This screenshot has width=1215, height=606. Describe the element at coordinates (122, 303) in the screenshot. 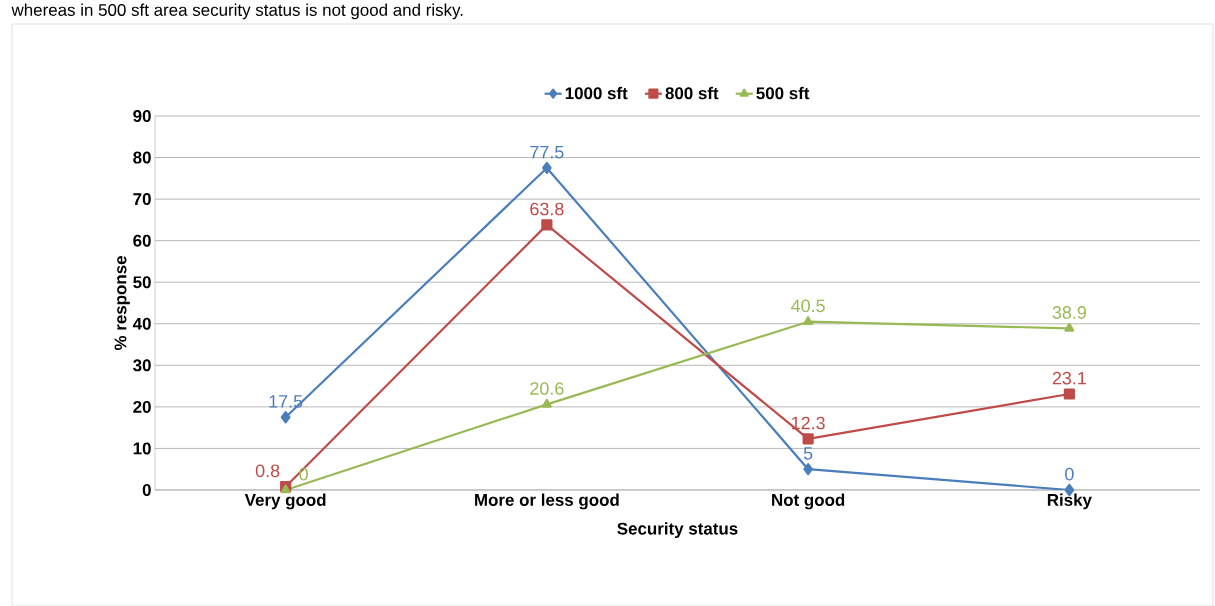

I see `y-axis-title: % response` at that location.